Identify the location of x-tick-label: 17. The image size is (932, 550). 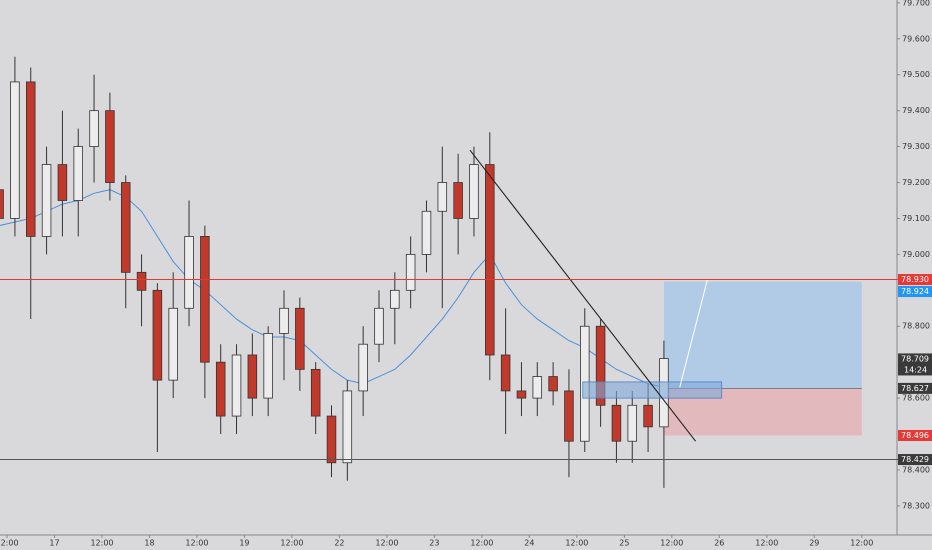
(54, 543).